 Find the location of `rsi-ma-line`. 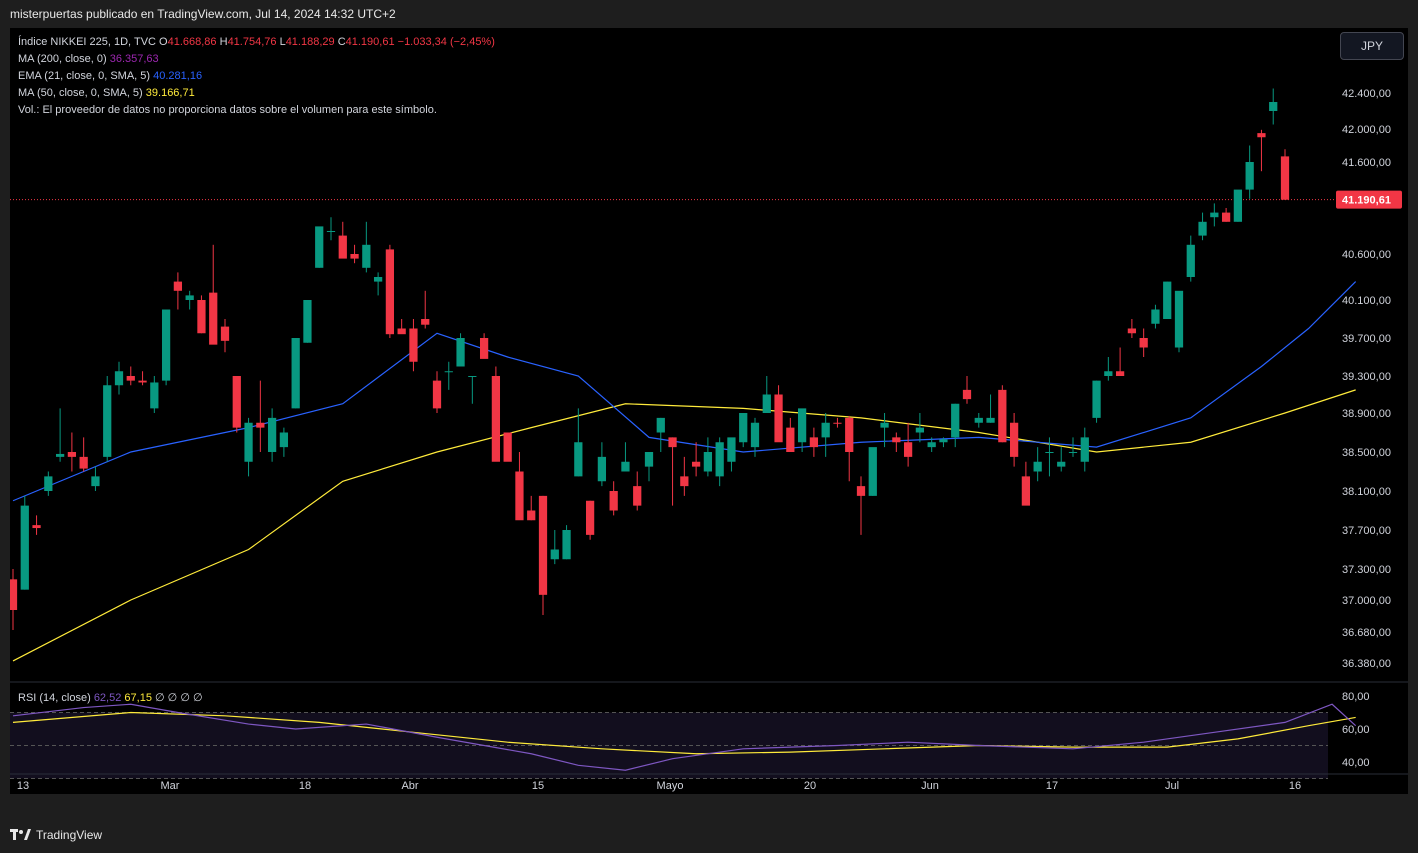

rsi-ma-line is located at coordinates (684, 733).